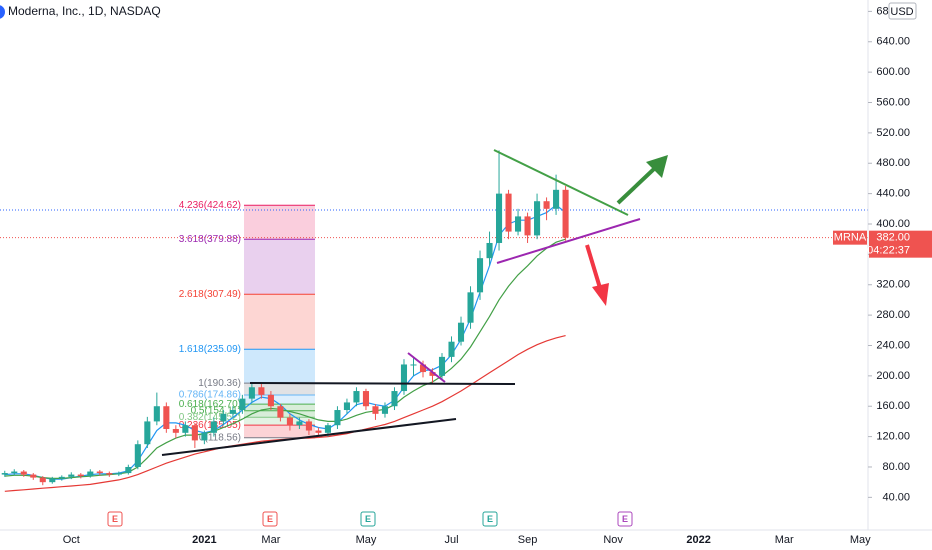 The height and width of the screenshot is (550, 932). I want to click on fib-label: 0.786(174.86), so click(210, 395).